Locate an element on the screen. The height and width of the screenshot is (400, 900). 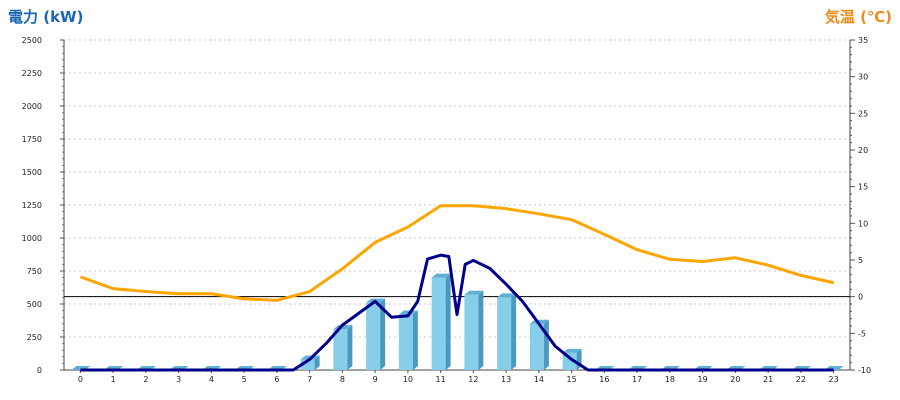
left-axis-tick-label: 250 is located at coordinates (34, 337).